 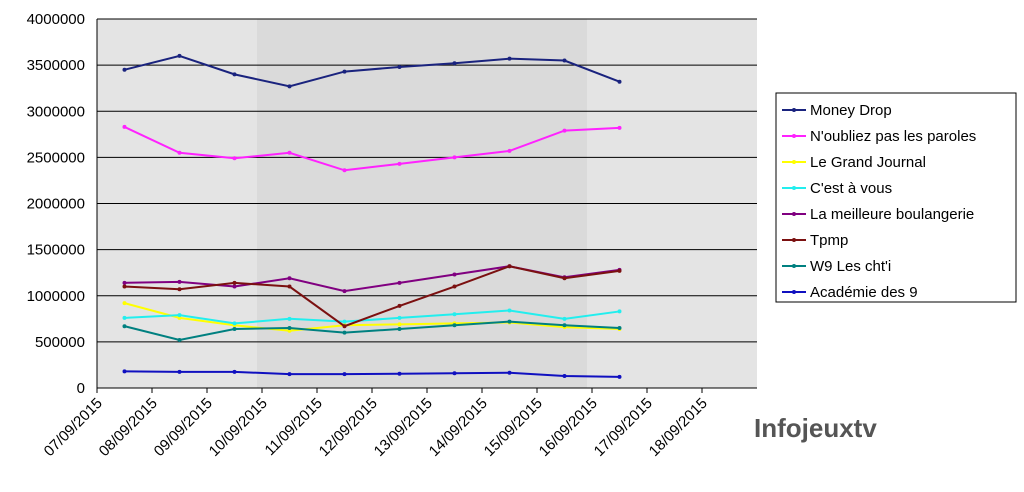 I want to click on y-tick-label: 0, so click(x=81, y=388).